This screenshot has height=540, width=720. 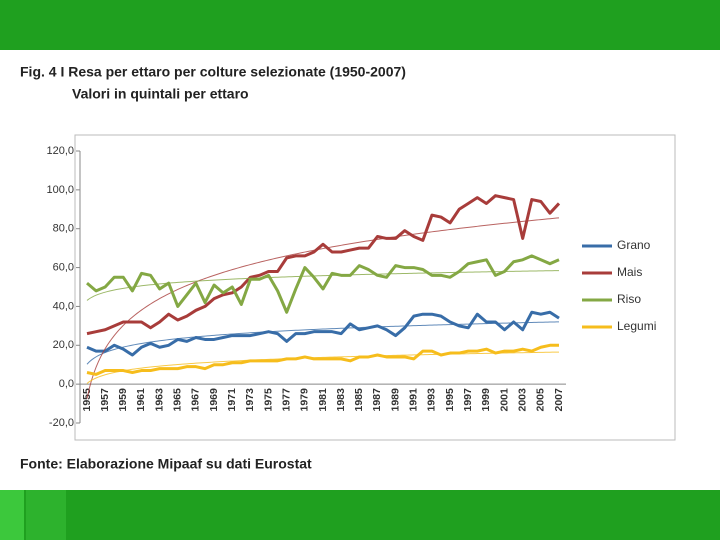 I want to click on top-band, so click(x=360, y=25).